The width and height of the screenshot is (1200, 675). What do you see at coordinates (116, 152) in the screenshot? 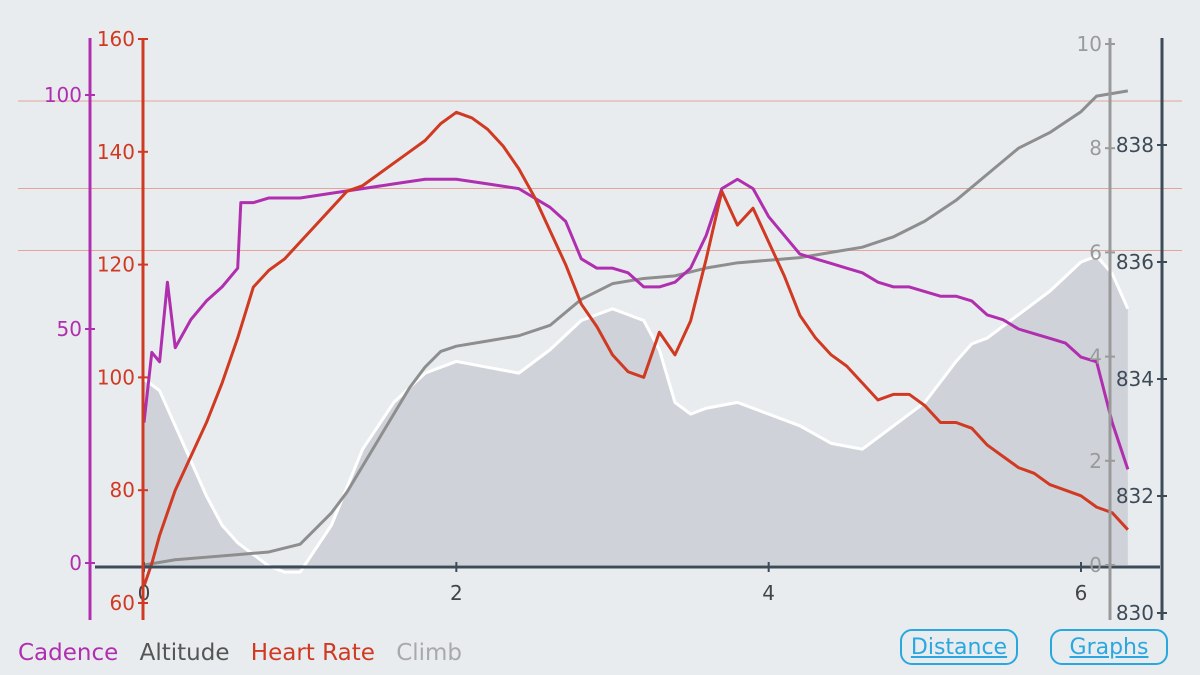
I see `heart_rate-tick-label: 140` at bounding box center [116, 152].